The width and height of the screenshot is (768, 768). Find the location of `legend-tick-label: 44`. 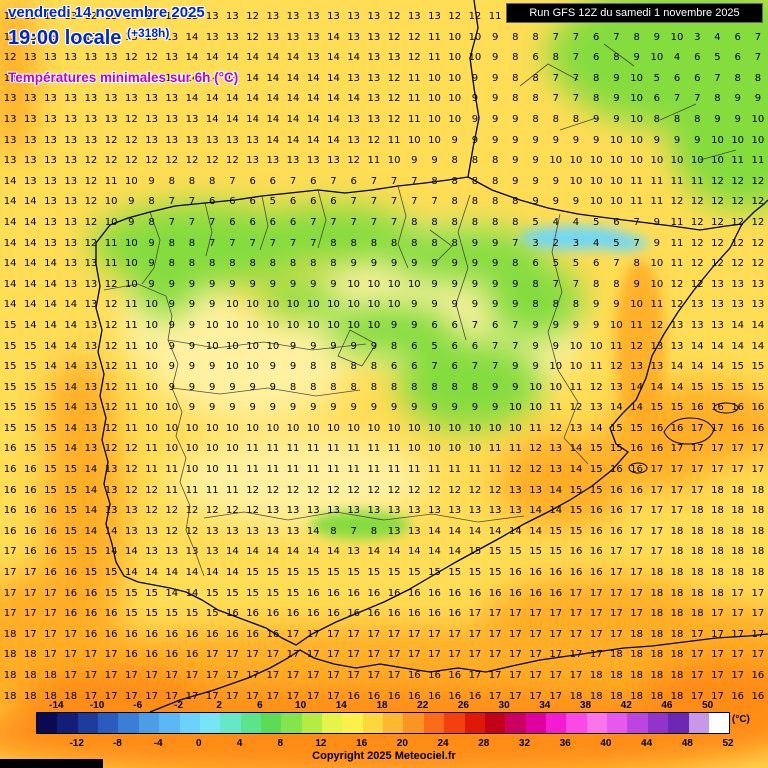

legend-tick-label: 44 is located at coordinates (647, 743).